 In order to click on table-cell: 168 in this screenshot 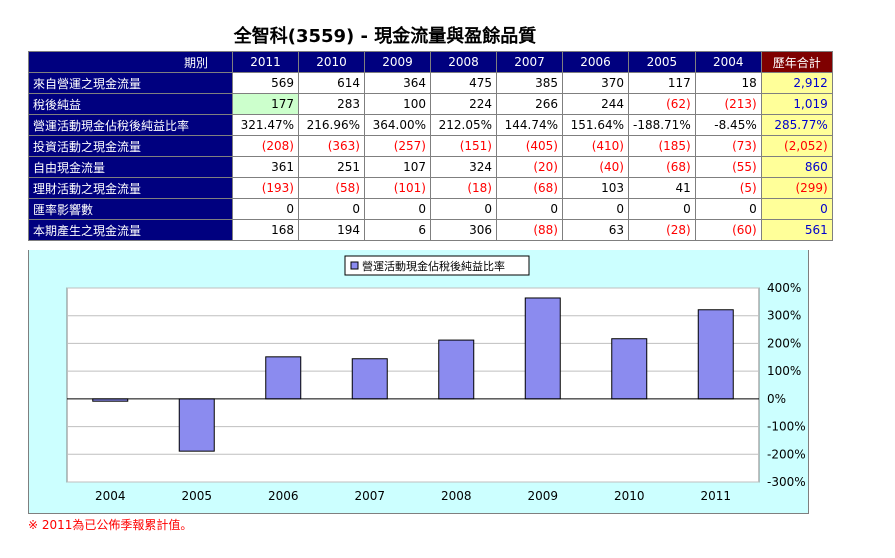, I will do `click(265, 230)`.